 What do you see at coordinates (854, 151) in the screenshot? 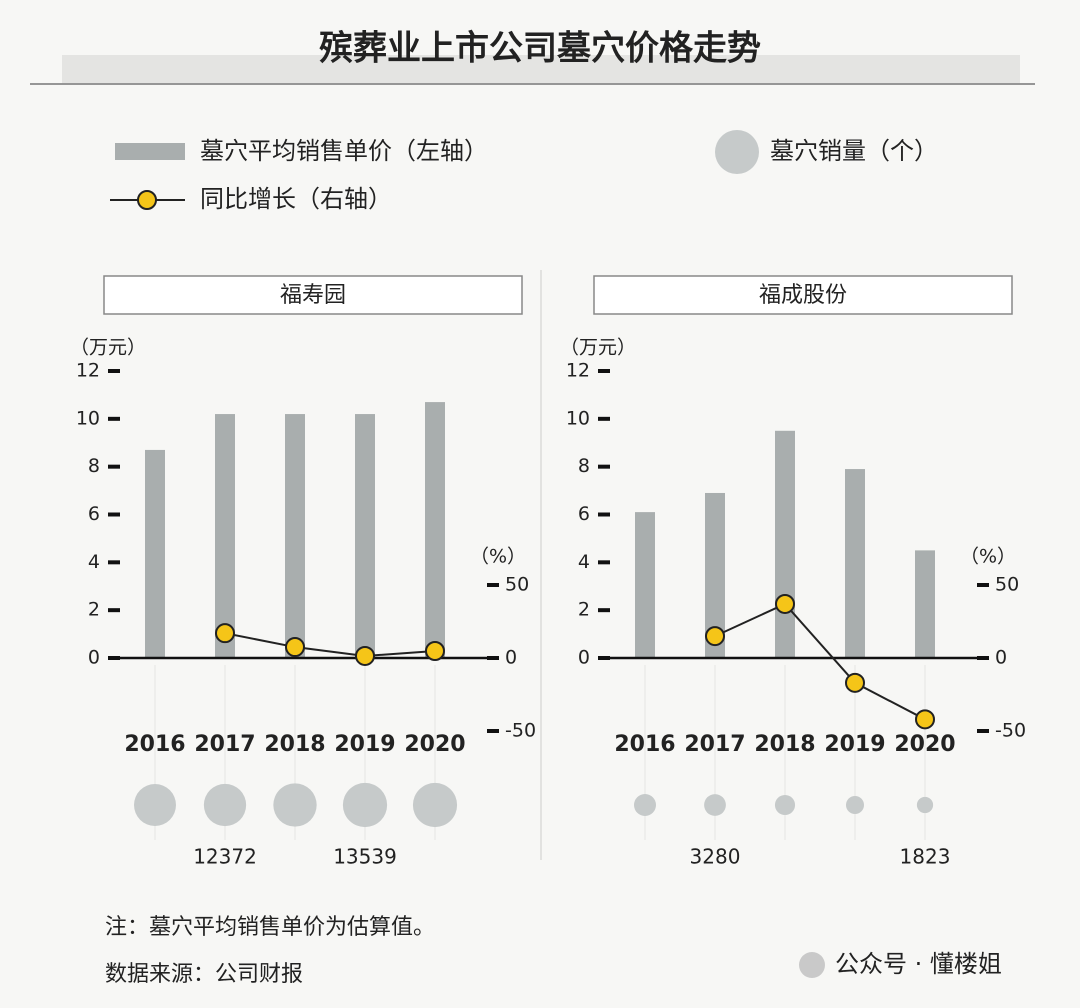
I see `legend-label: 墓穴销量（个）` at bounding box center [854, 151].